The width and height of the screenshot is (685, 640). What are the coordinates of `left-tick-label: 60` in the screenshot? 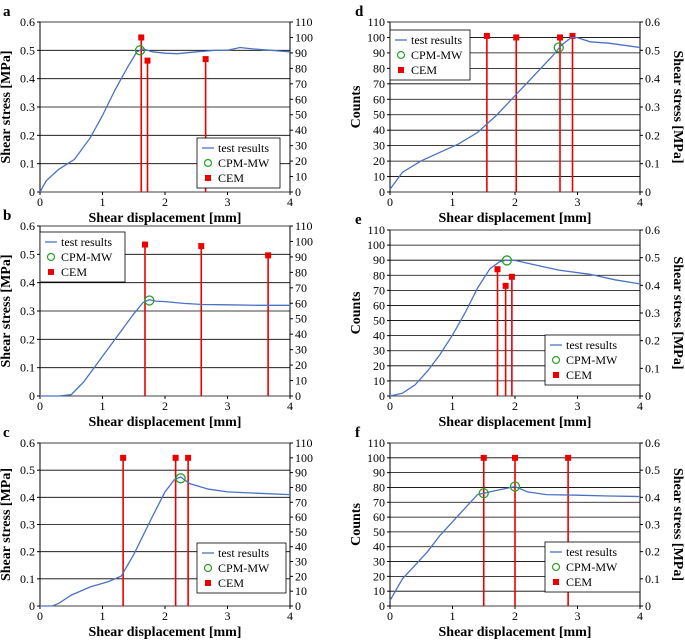 It's located at (379, 305).